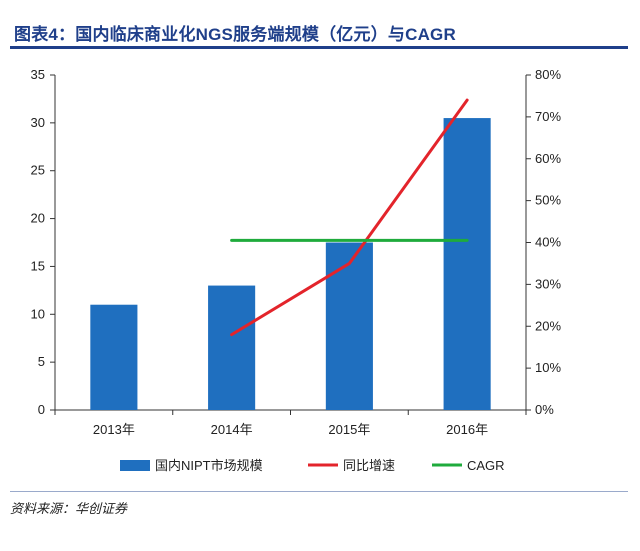 Image resolution: width=640 pixels, height=551 pixels. What do you see at coordinates (467, 429) in the screenshot?
I see `x-tick-label: 2016年` at bounding box center [467, 429].